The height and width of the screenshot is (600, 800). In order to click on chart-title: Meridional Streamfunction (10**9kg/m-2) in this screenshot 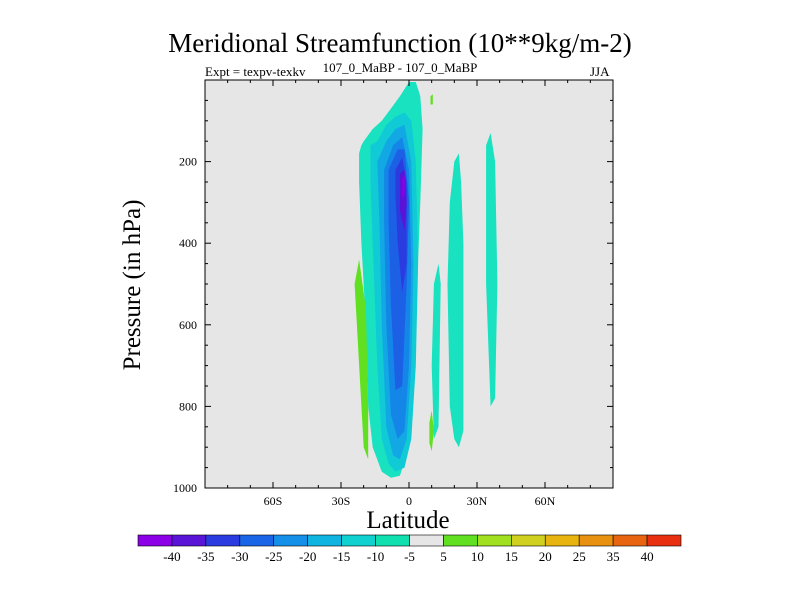, I will do `click(400, 43)`.